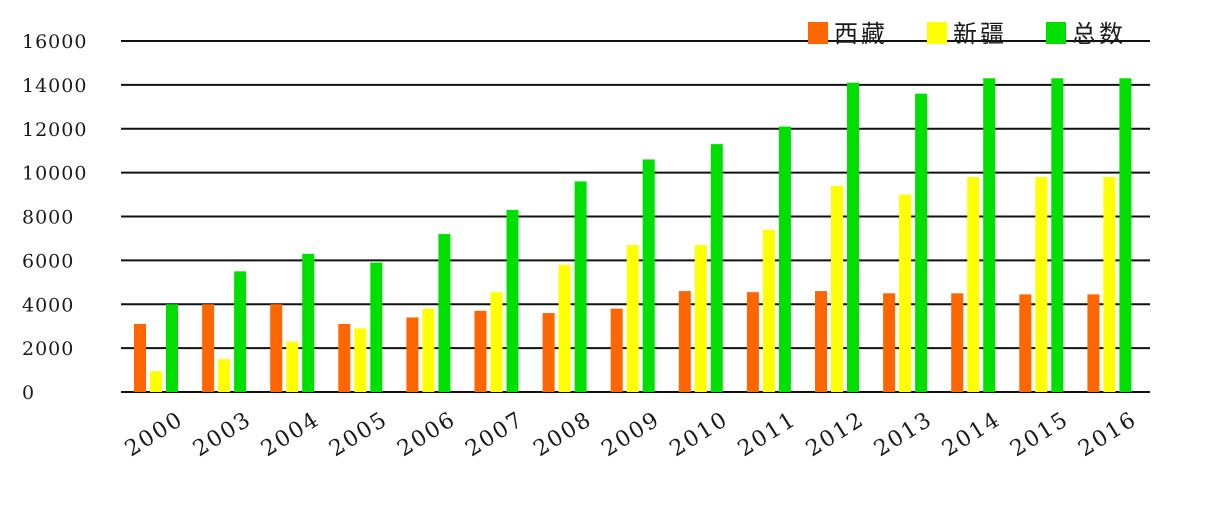  Describe the element at coordinates (548, 352) in the screenshot. I see `bar-0-2008` at that location.